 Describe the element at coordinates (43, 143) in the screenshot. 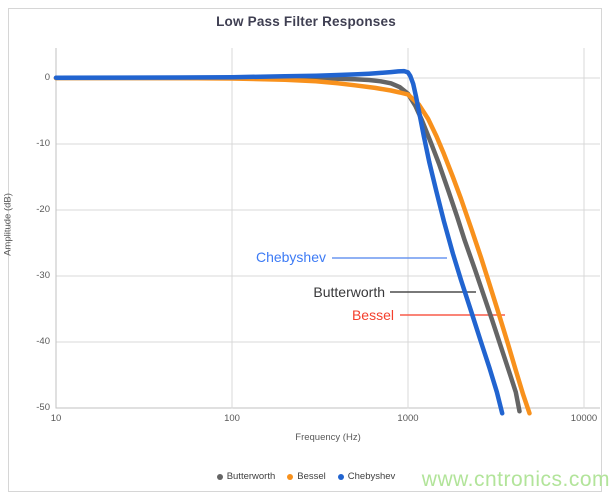

I see `y-tick-label: -10` at that location.